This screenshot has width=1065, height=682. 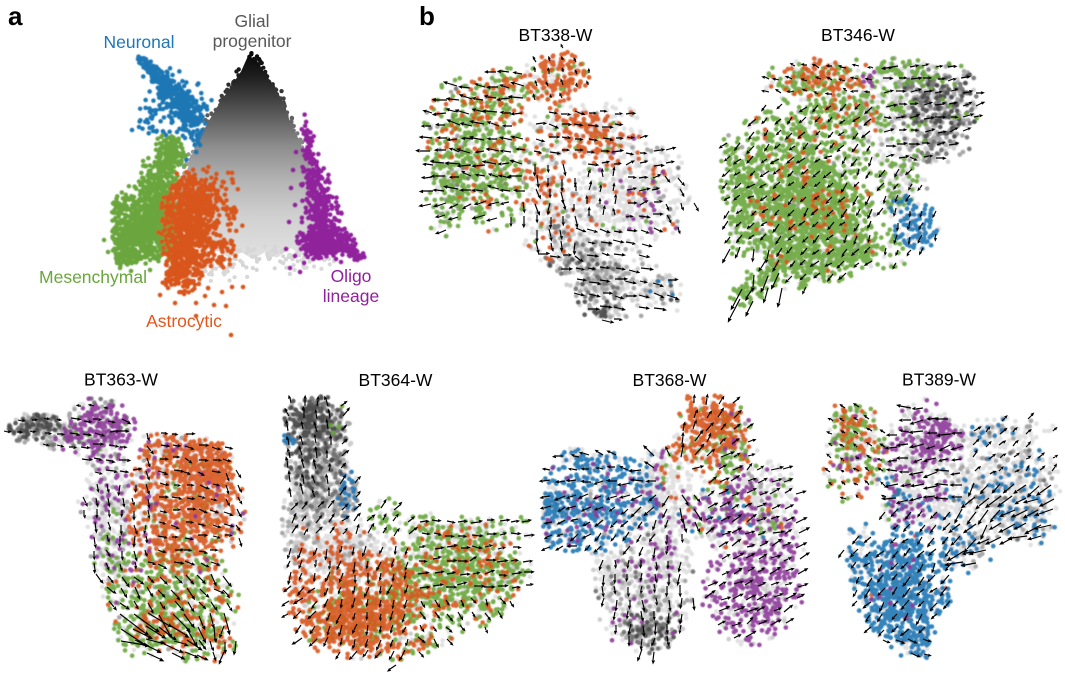 I want to click on svg-text: BT346-W, so click(x=858, y=35).